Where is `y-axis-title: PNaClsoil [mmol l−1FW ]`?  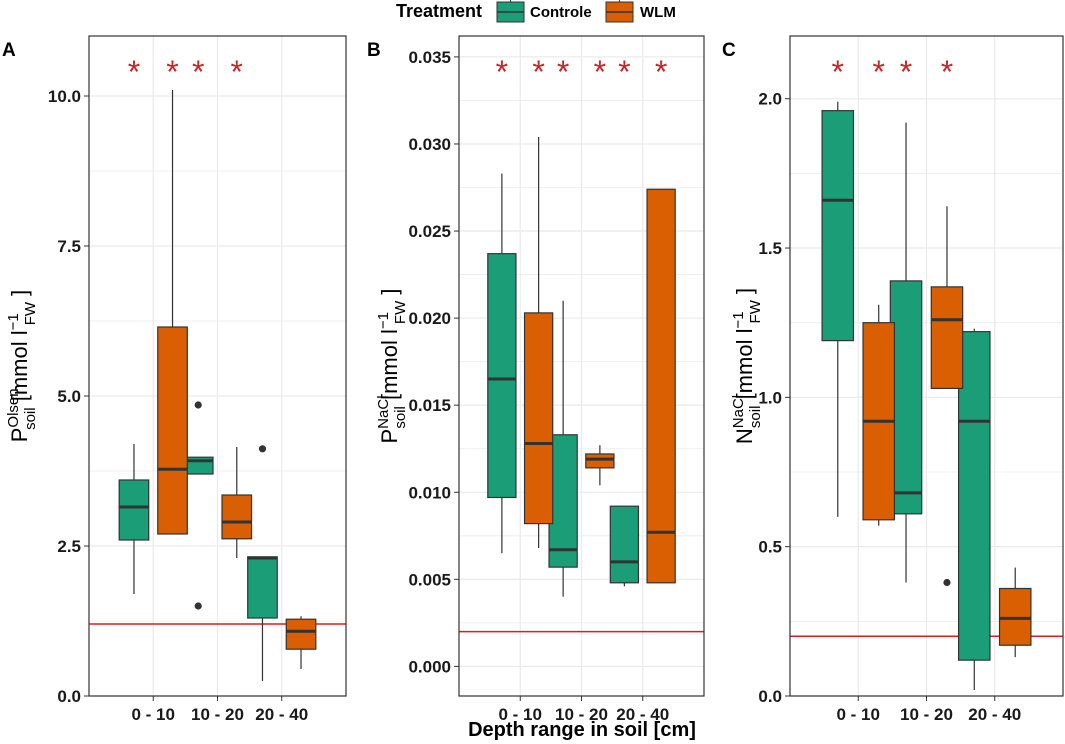 y-axis-title: PNaClsoil [mmol l−1FW ] is located at coordinates (392, 365).